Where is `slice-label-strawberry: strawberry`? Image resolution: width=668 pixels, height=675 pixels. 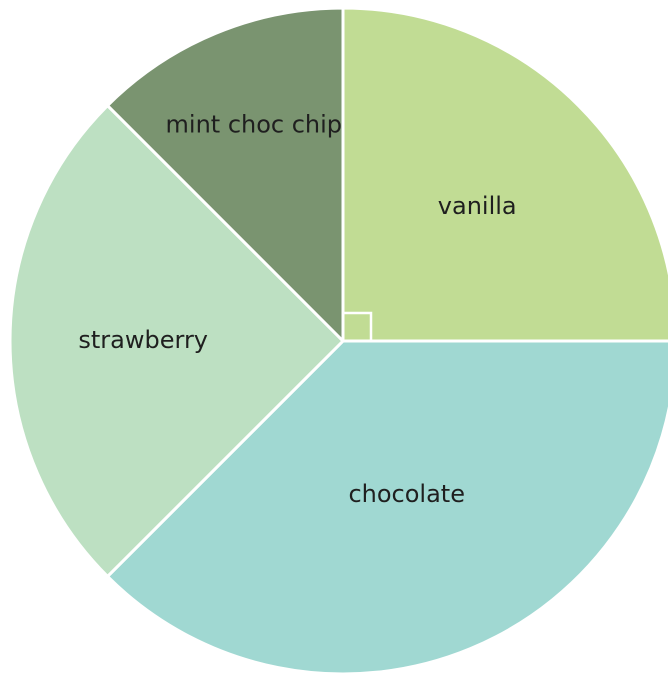 slice-label-strawberry: strawberry is located at coordinates (143, 340).